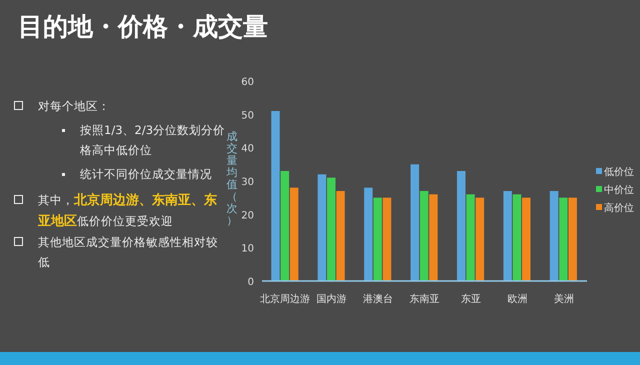 This screenshot has height=365, width=640. Describe the element at coordinates (247, 249) in the screenshot. I see `y-tick-label: 10` at that location.